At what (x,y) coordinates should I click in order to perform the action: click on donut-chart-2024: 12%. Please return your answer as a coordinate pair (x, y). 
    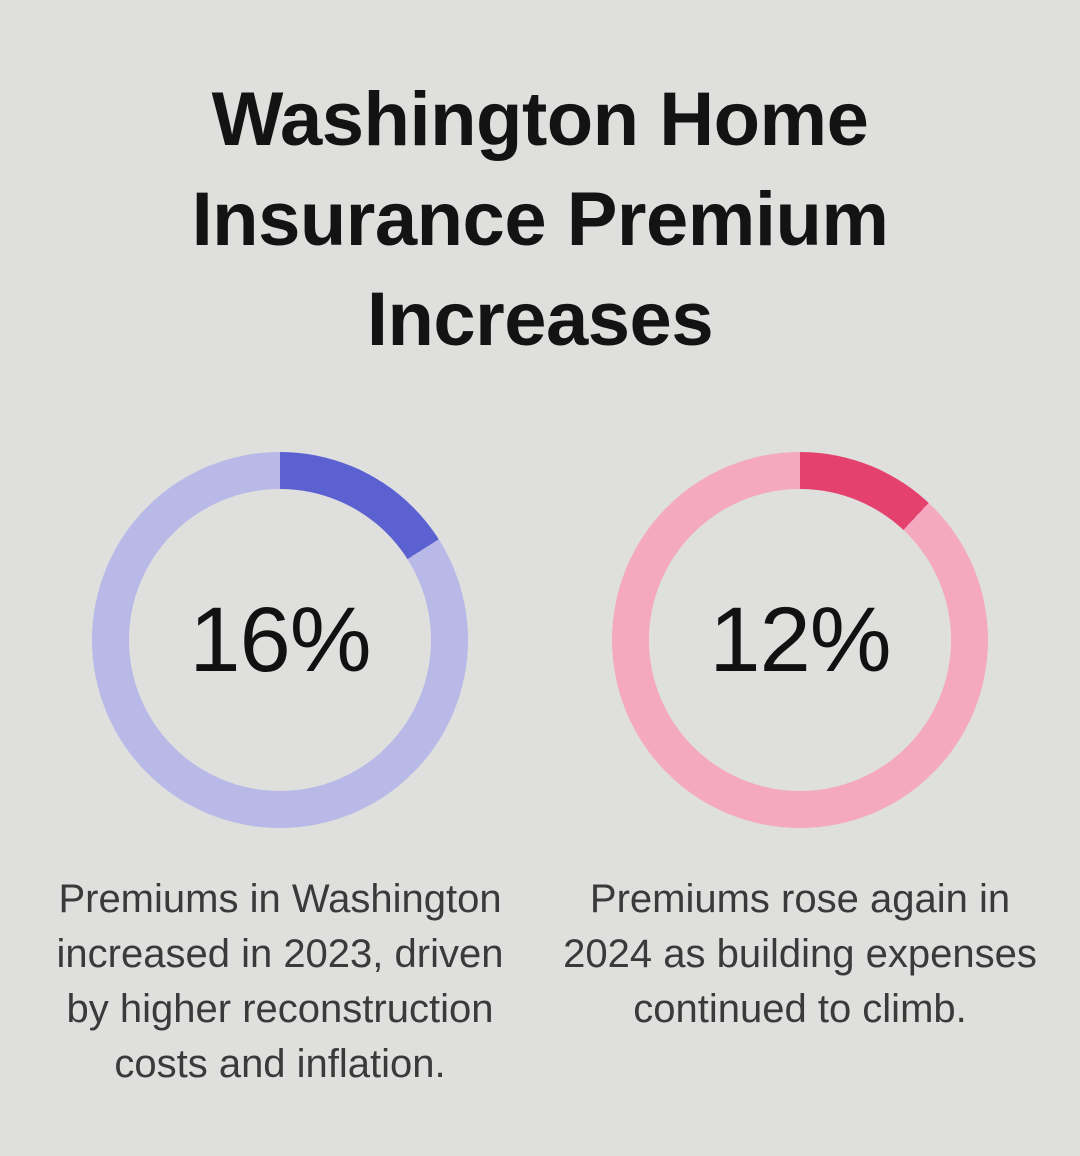
    Looking at the image, I should click on (800, 640).